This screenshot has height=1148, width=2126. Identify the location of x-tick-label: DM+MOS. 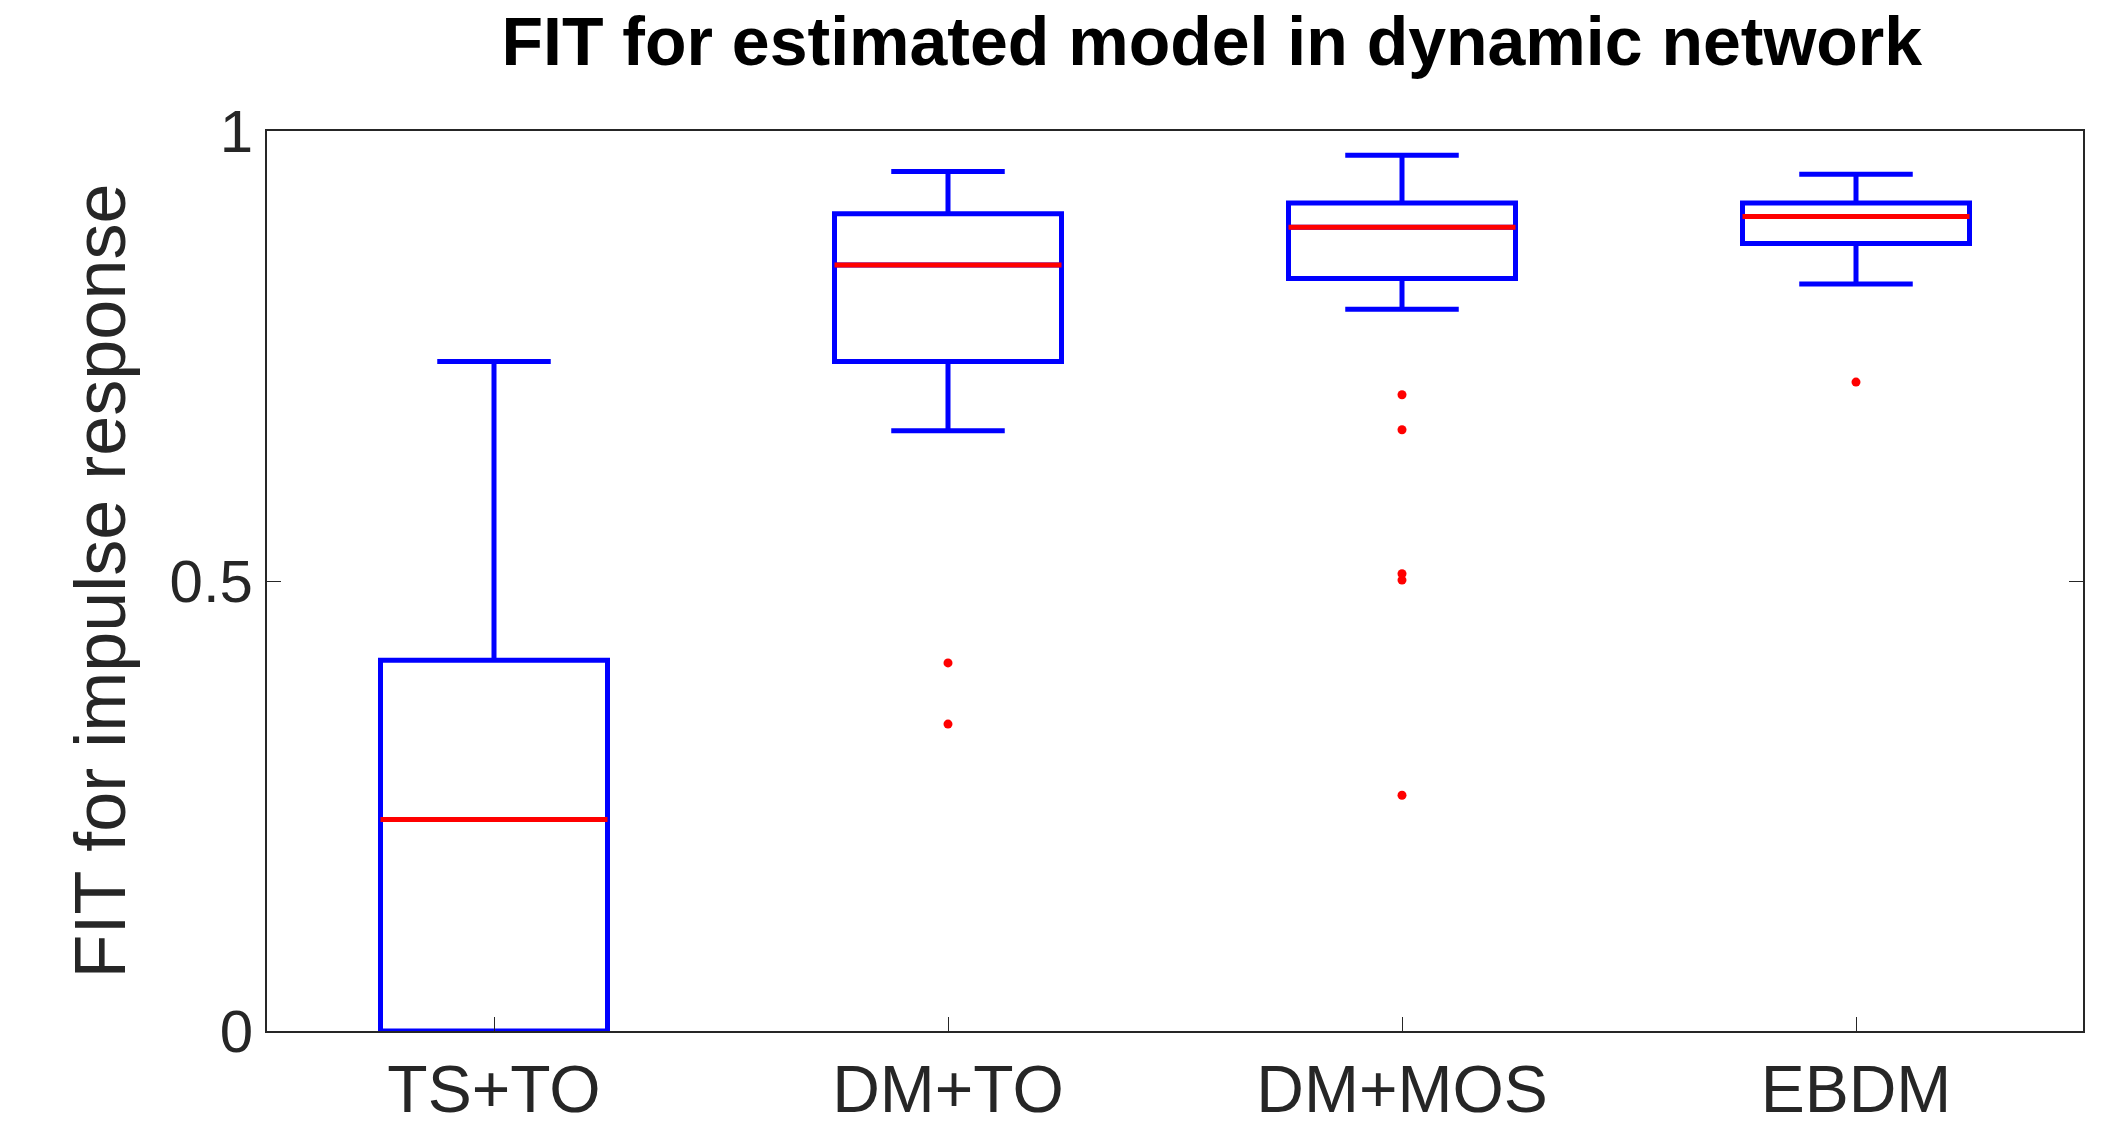
(1402, 1089).